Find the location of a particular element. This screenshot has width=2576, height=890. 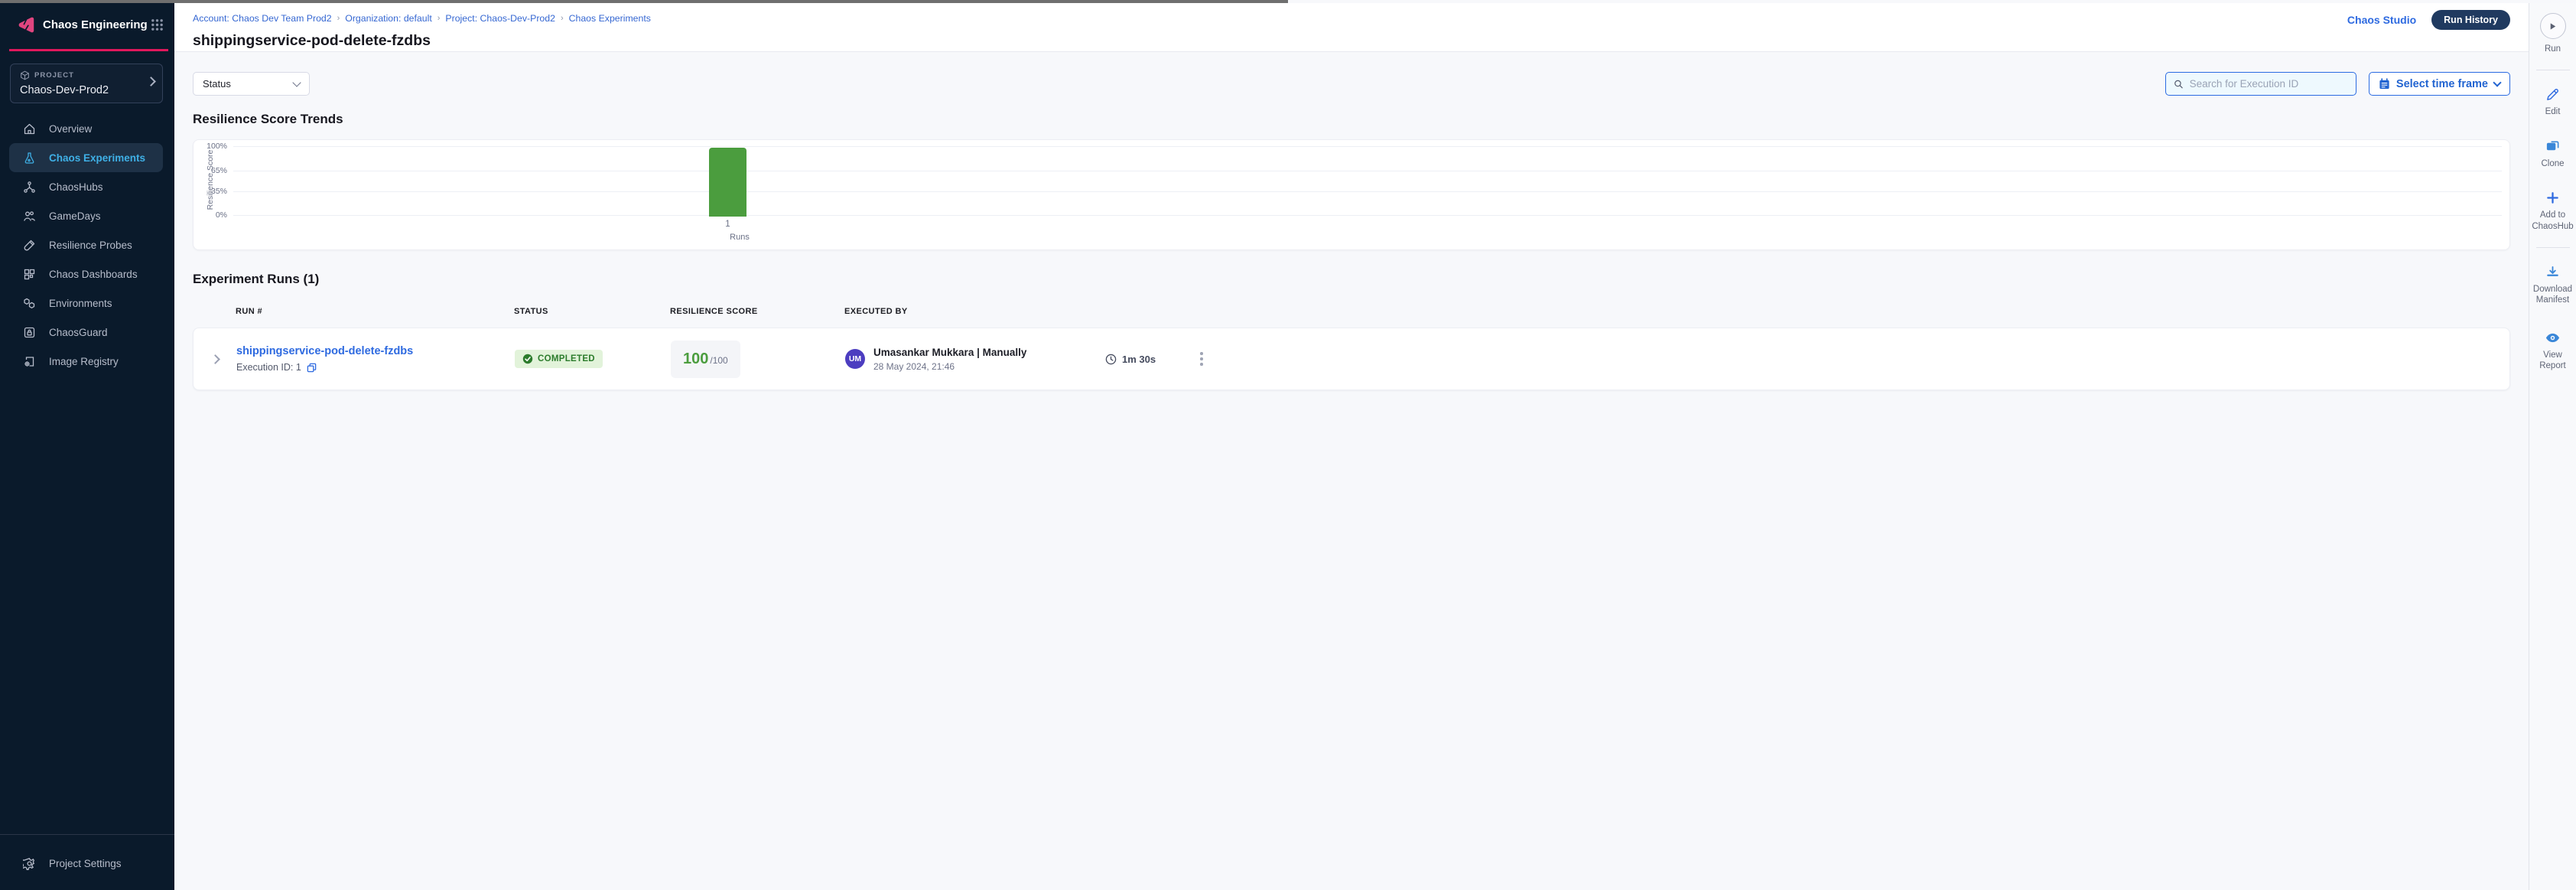

sidebar-item-label: ChaosHubs is located at coordinates (76, 187).